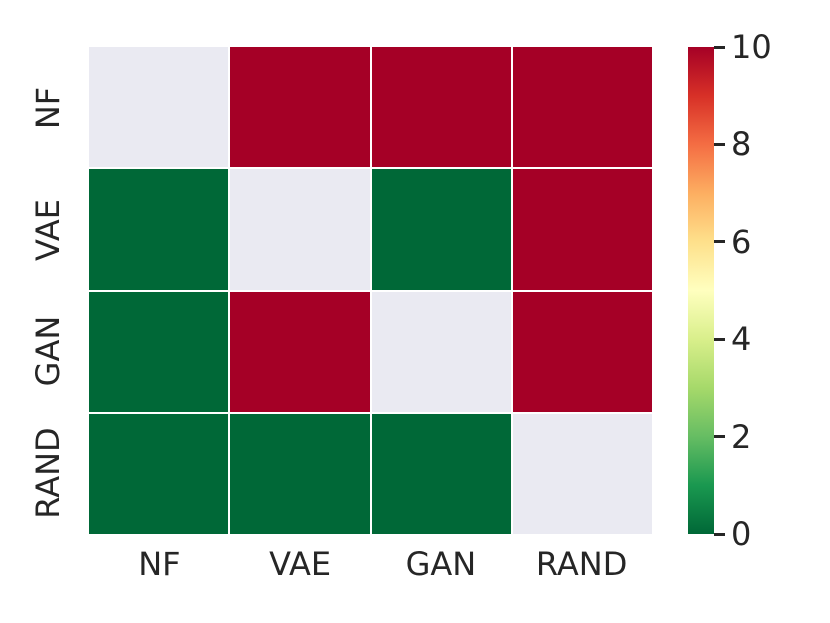  I want to click on heatmap-cell-RAND-RAND, so click(582, 473).